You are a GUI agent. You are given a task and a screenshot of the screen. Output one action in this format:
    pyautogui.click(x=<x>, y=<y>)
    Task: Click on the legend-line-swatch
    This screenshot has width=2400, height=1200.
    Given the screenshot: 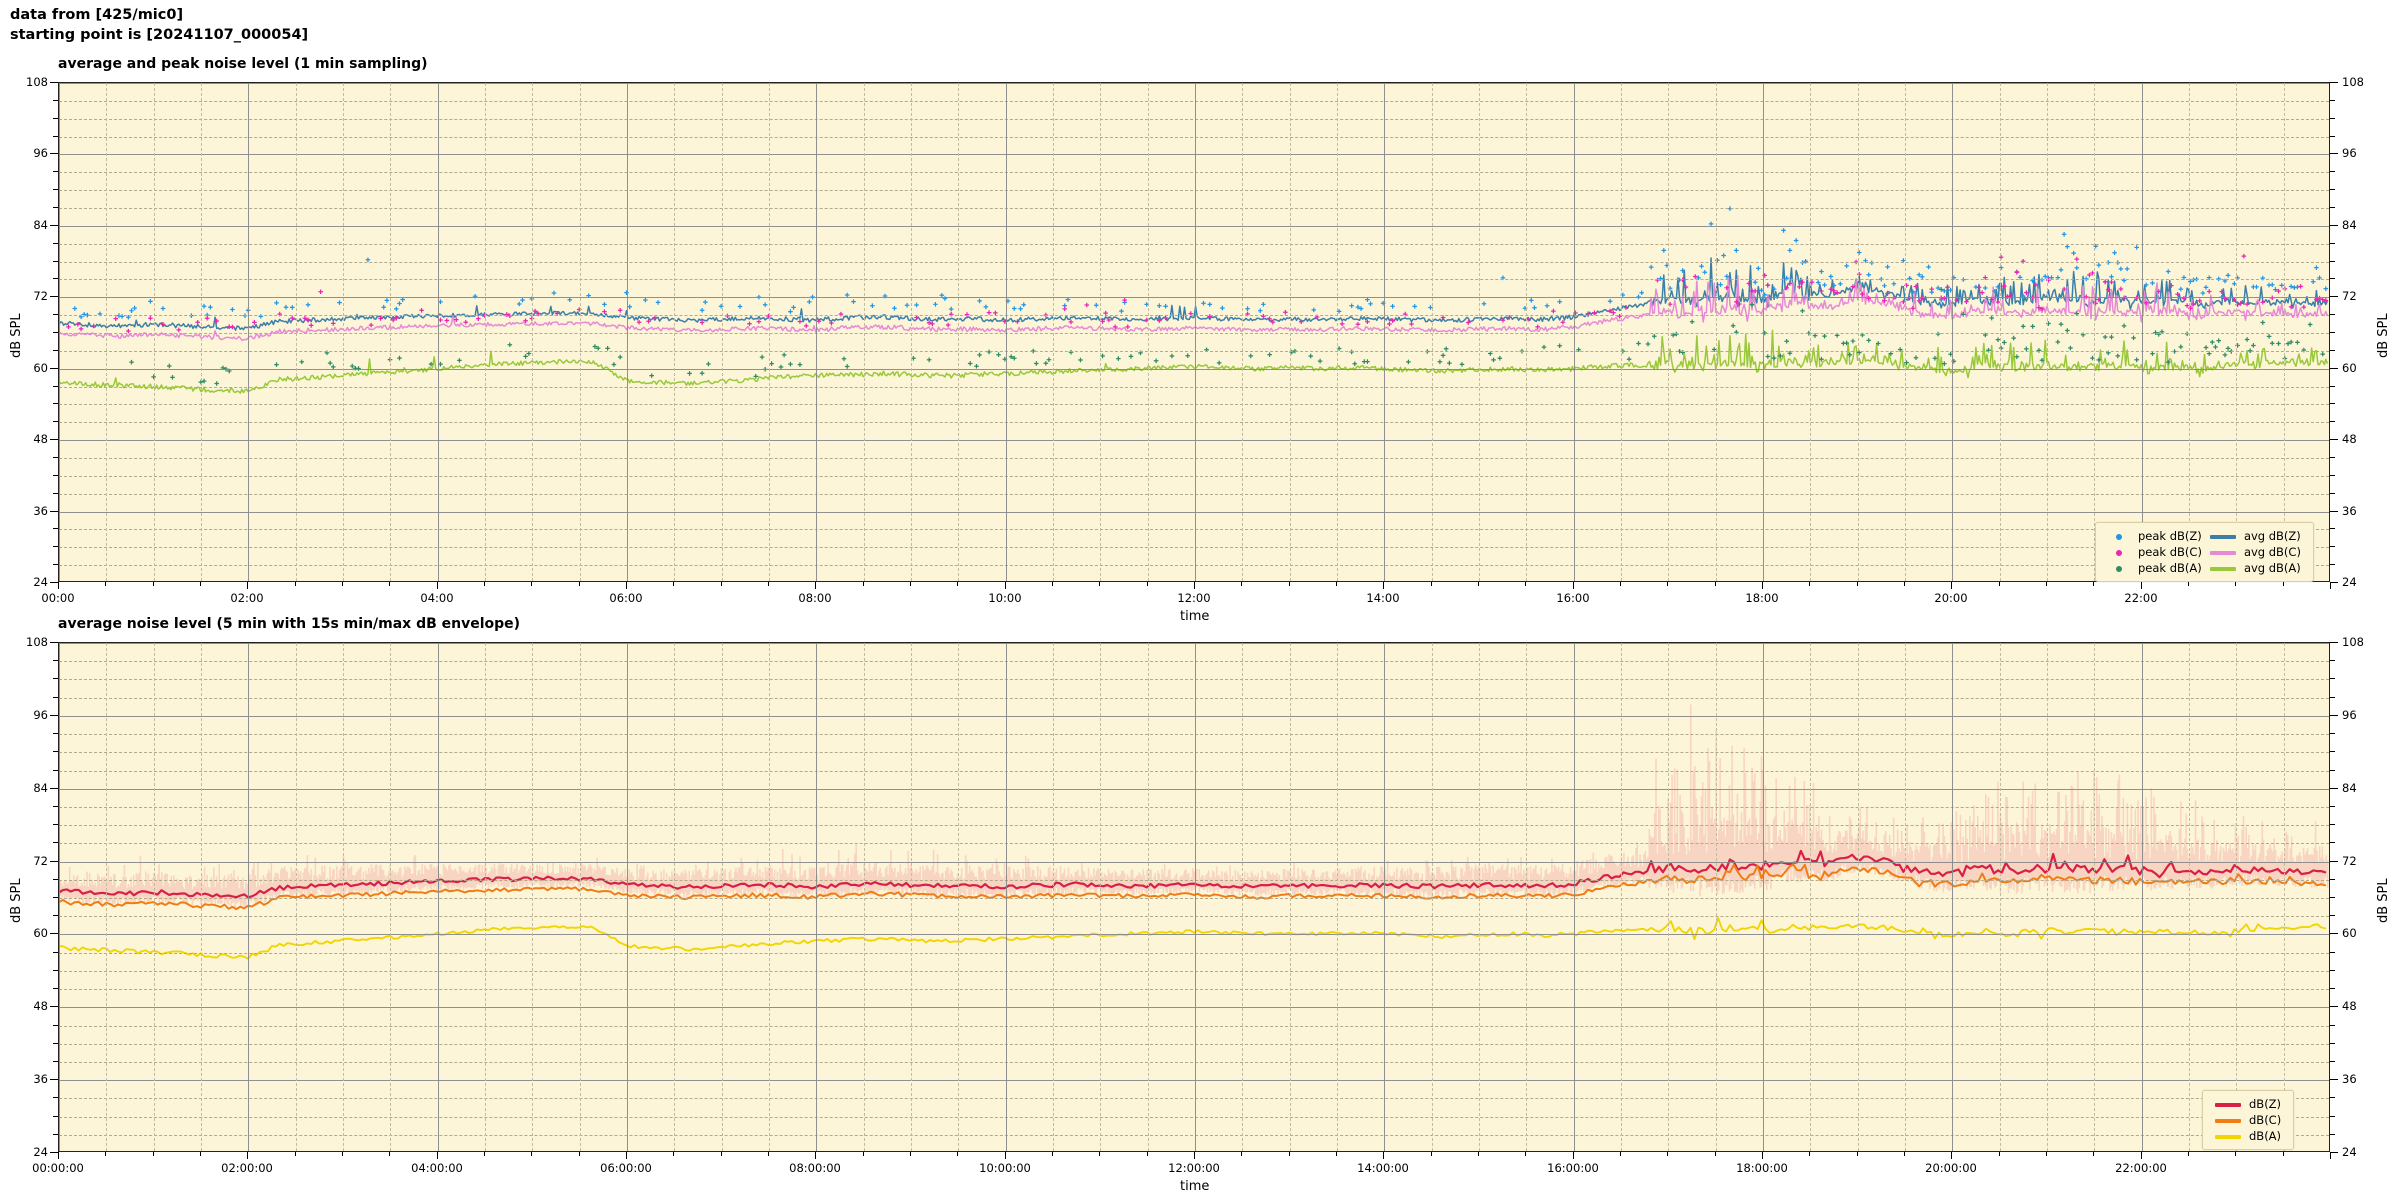 What is the action you would take?
    pyautogui.click(x=2223, y=568)
    